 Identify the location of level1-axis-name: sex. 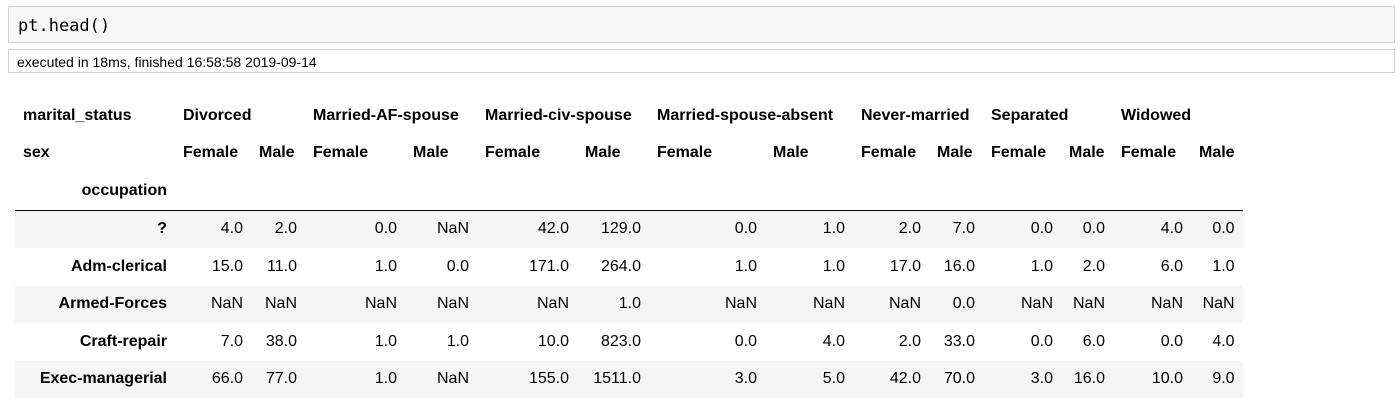
(36, 153).